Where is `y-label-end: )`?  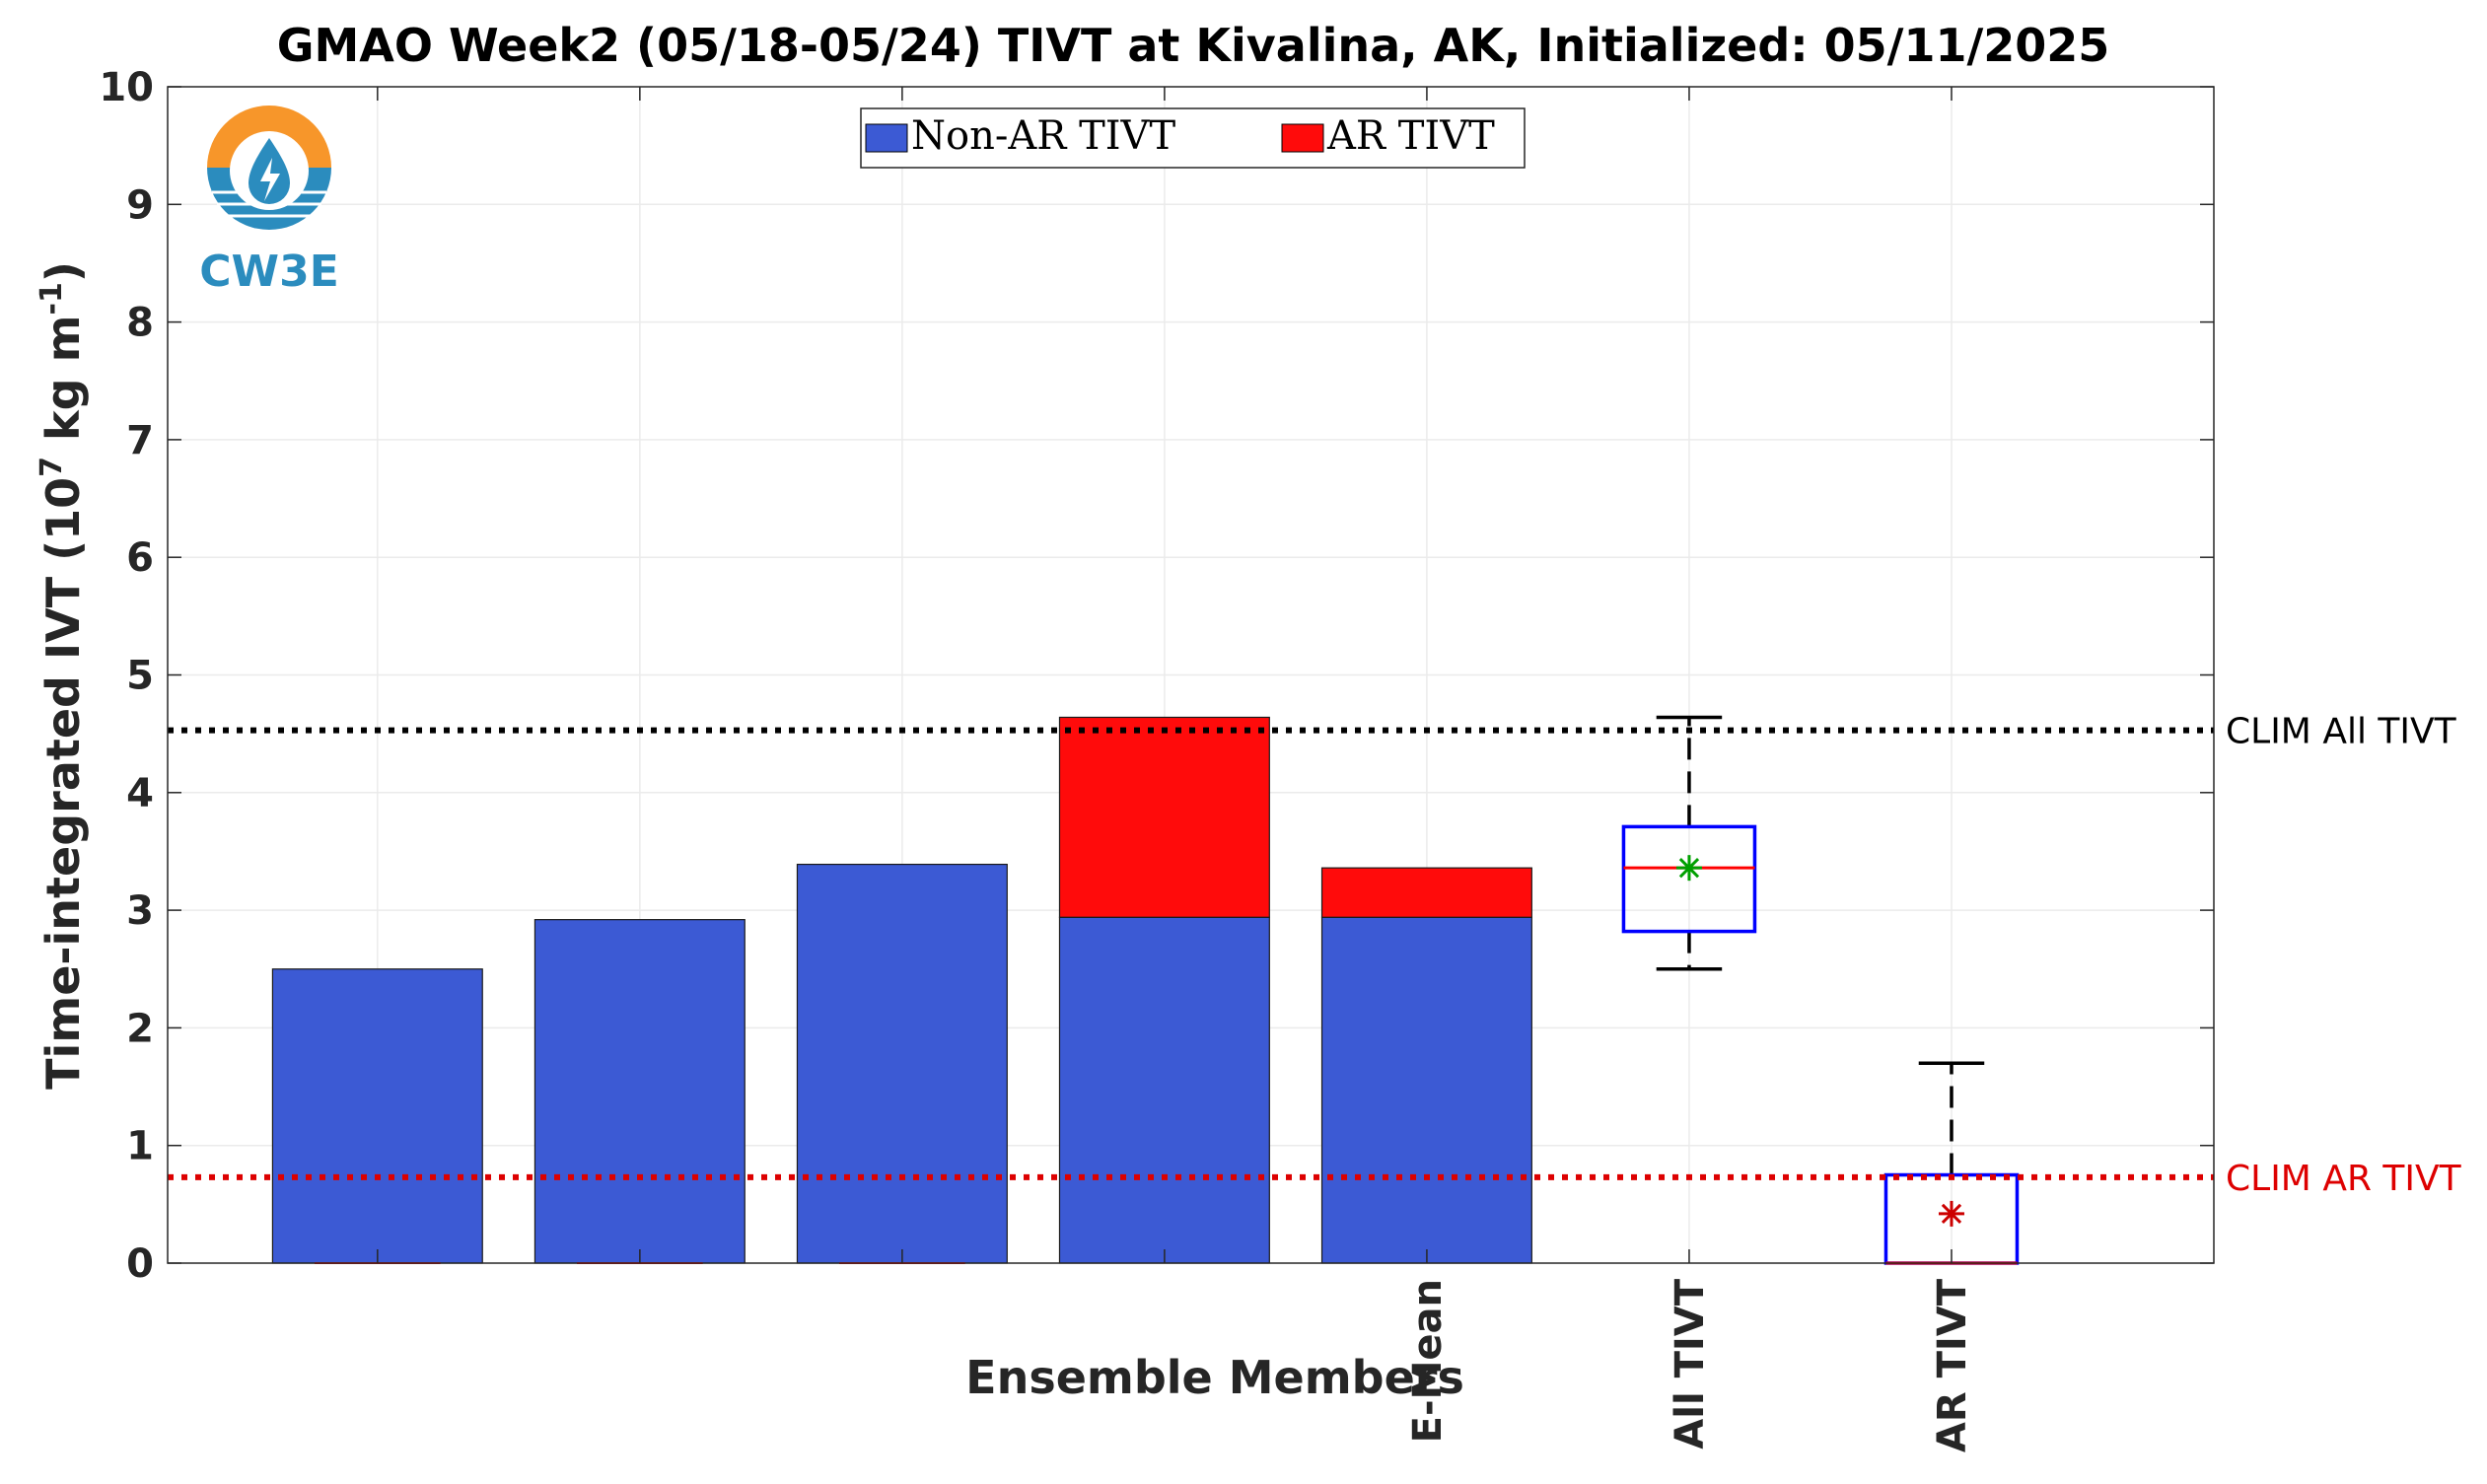
y-label-end: ) is located at coordinates (63, 271).